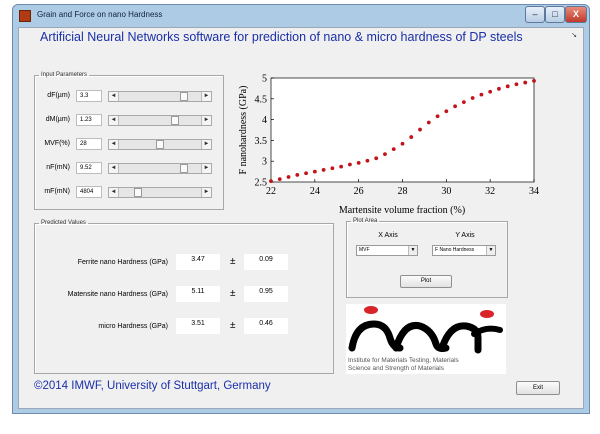  What do you see at coordinates (58, 95) in the screenshot?
I see `input-parameter-label: dF(µm)` at bounding box center [58, 95].